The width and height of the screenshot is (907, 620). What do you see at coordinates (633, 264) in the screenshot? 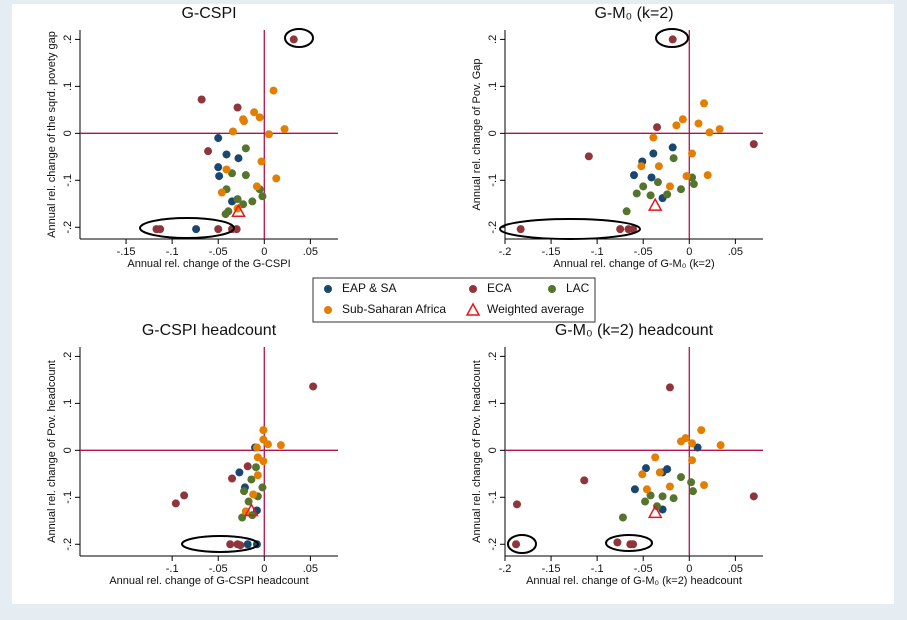
I see `x-axis-label: Annual rel. change of G-M₀ (k=2)` at bounding box center [633, 264].